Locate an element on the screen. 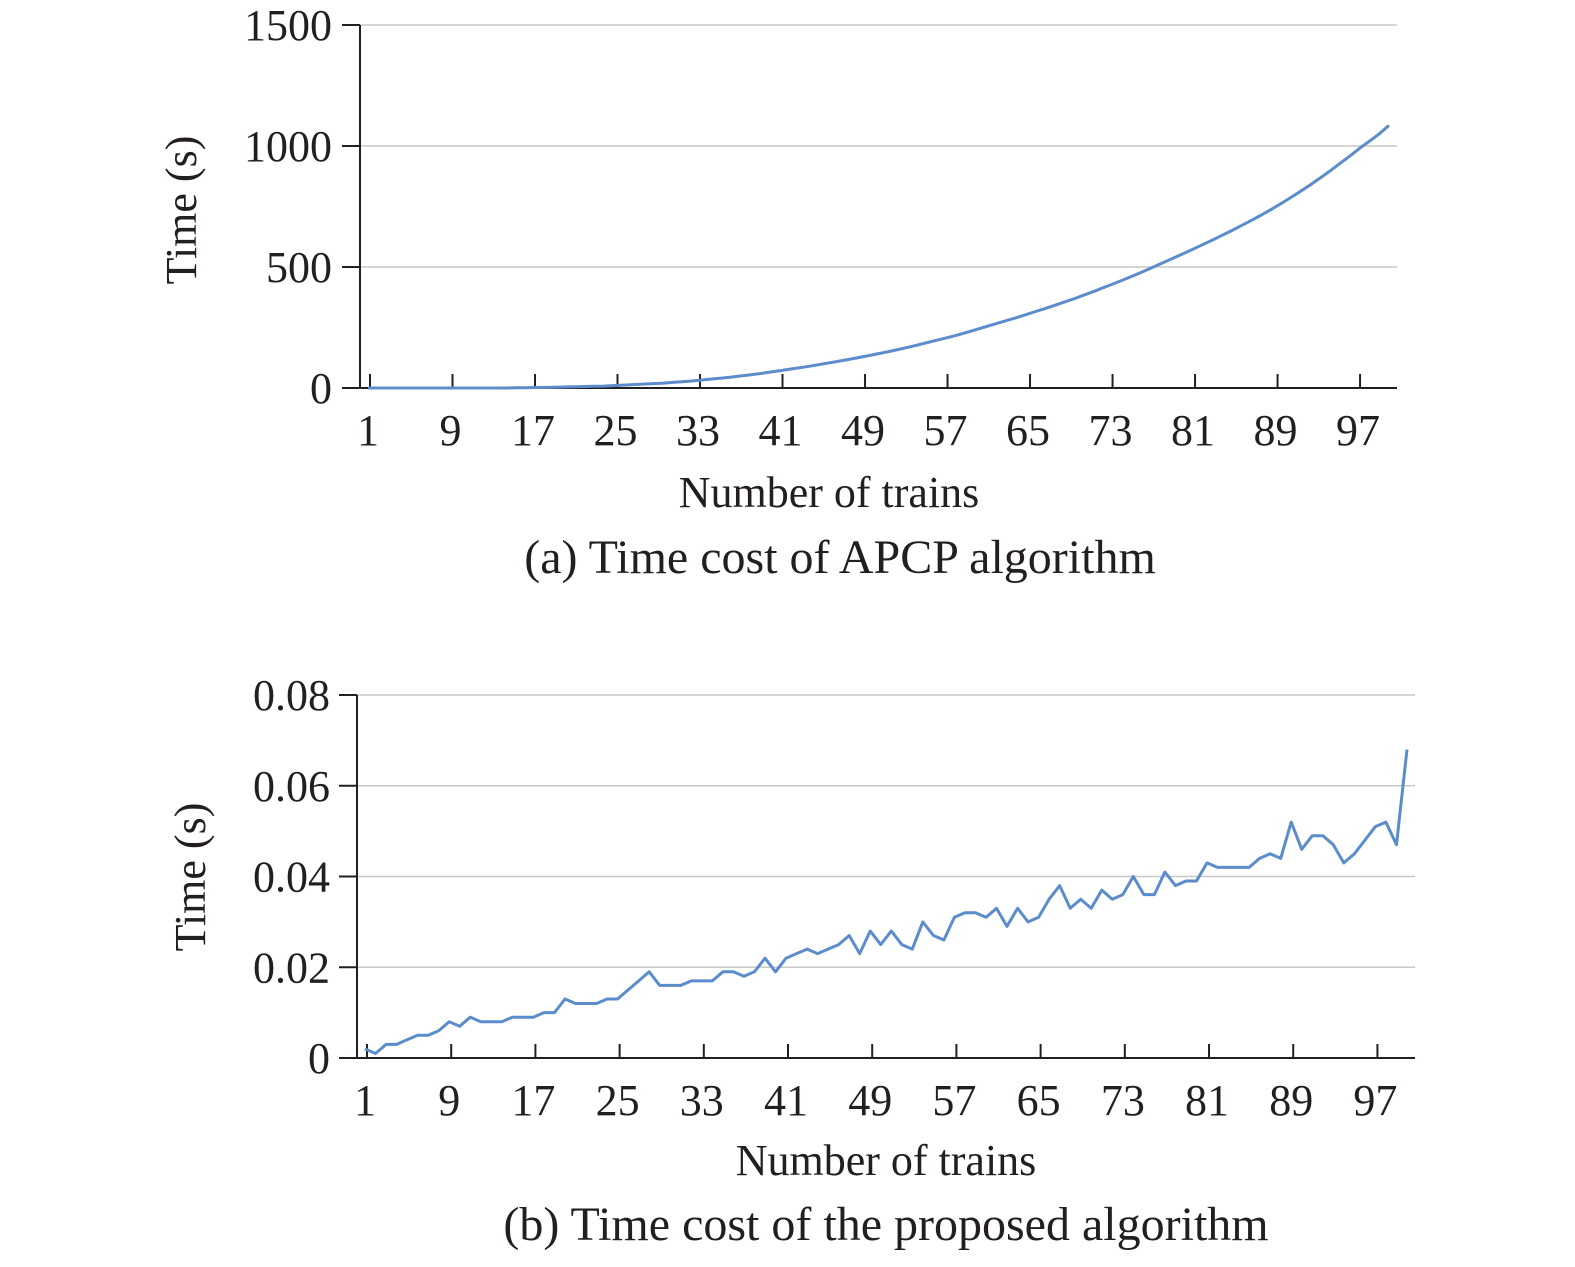 This screenshot has width=1575, height=1267. y-tick-label: 1500 is located at coordinates (288, 25).